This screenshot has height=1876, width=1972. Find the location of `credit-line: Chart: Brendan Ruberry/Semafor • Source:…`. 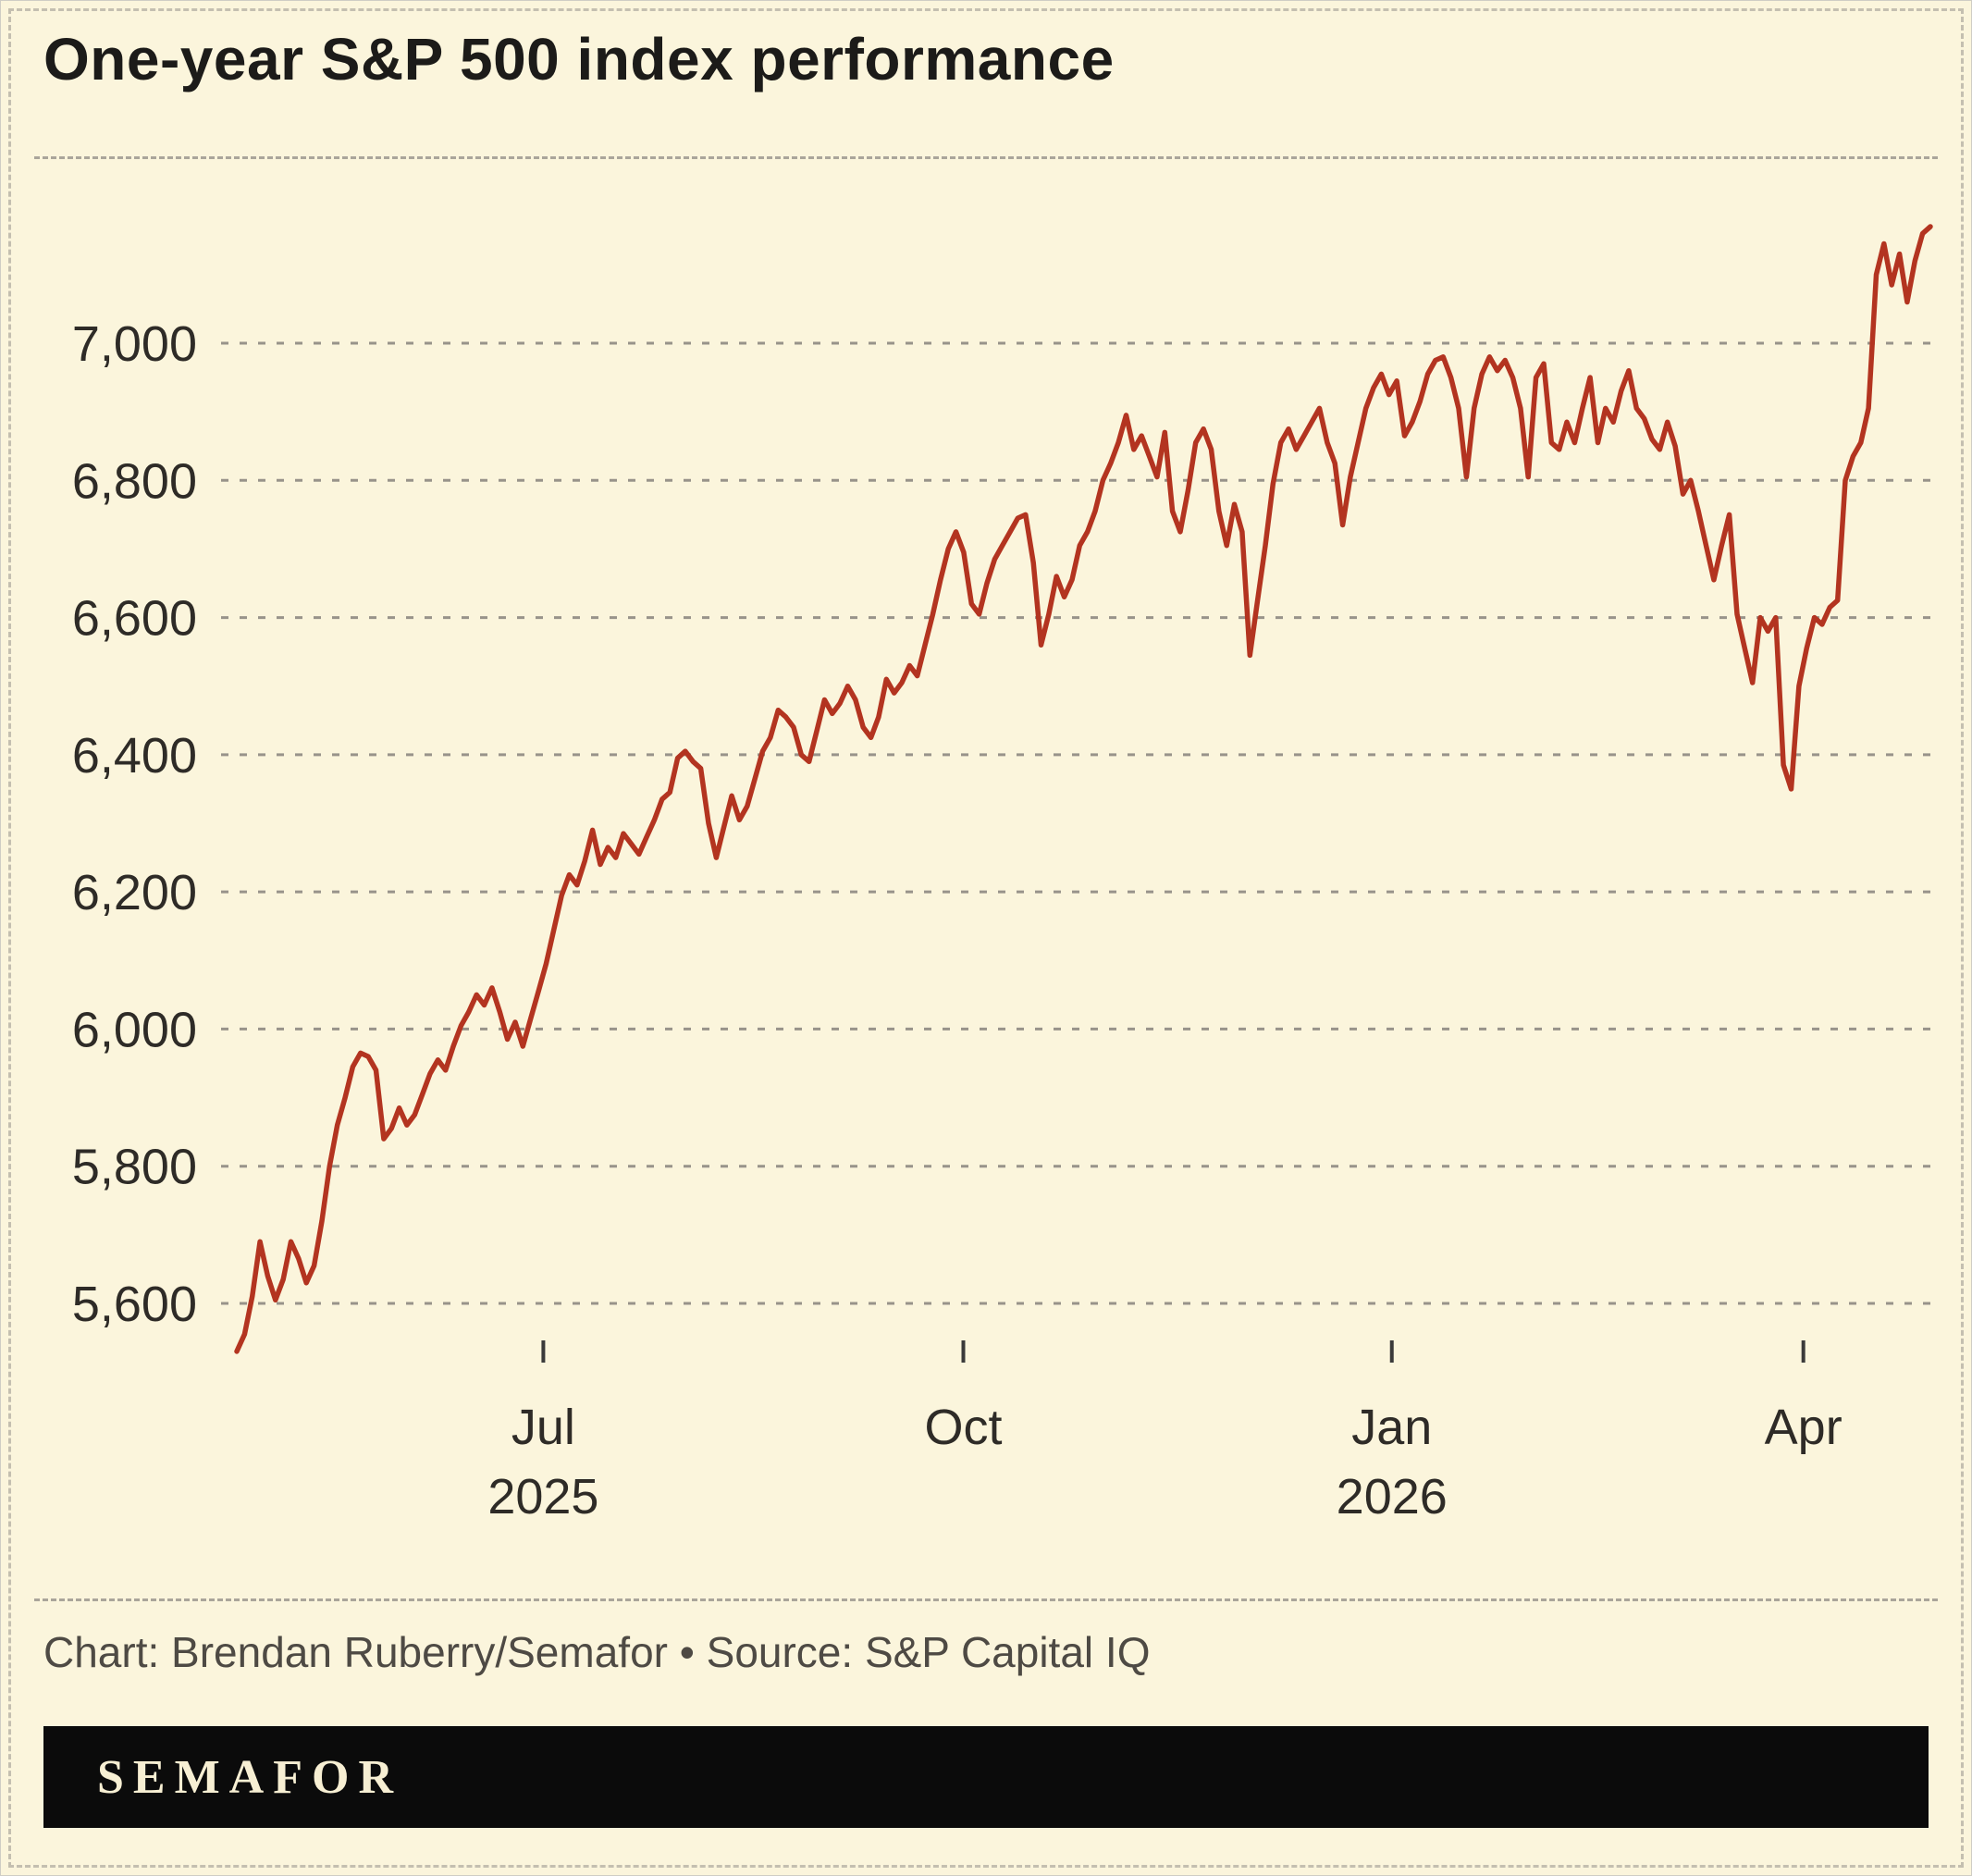

credit-line: Chart: Brendan Ruberry/Semafor • Source:… is located at coordinates (597, 1652).